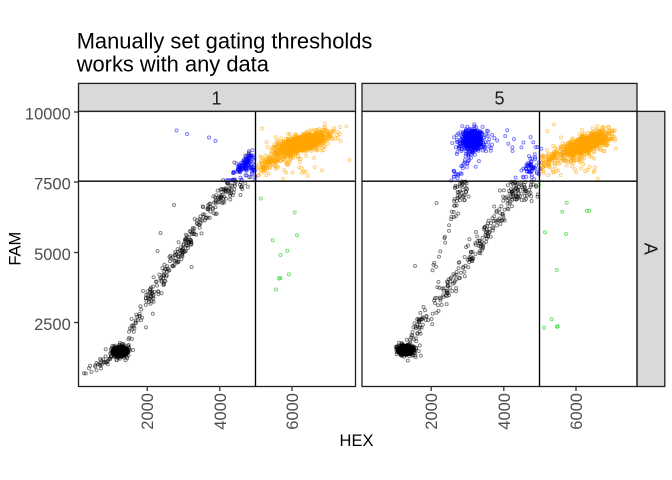  What do you see at coordinates (52, 255) in the screenshot?
I see `svg-text: 5000` at bounding box center [52, 255].